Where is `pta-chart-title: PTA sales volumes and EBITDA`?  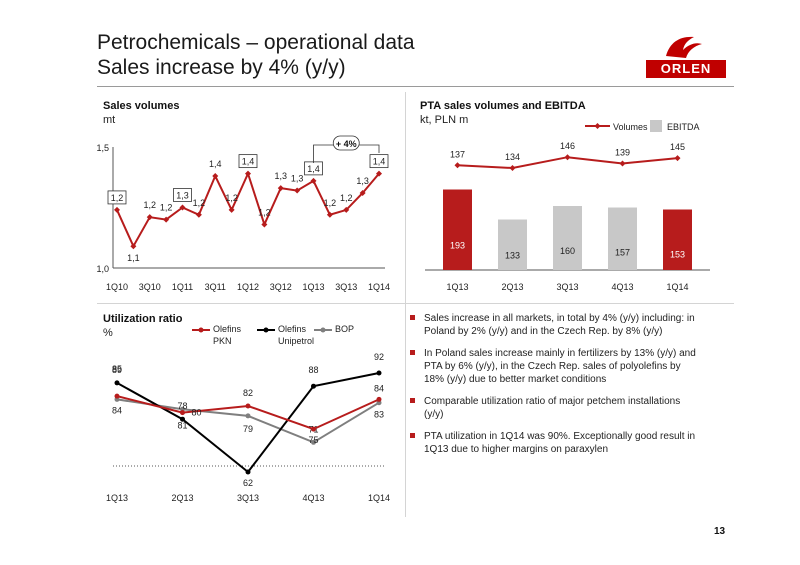
pta-chart-title: PTA sales volumes and EBITDA is located at coordinates (503, 106).